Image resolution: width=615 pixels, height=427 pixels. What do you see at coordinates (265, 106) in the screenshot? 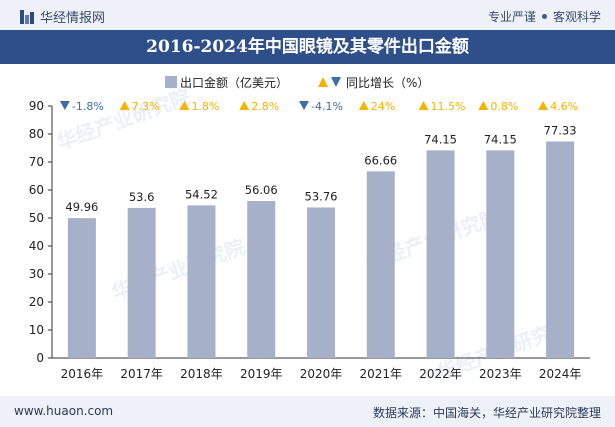
I see `yoy-label-2019年: 2.8%` at bounding box center [265, 106].